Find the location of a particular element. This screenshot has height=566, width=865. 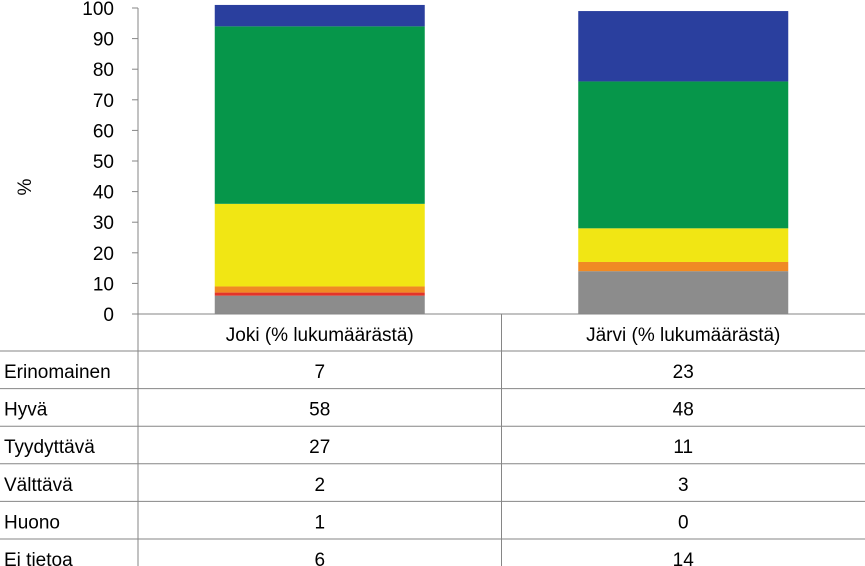

table-row-label: Välttävä is located at coordinates (38, 485).